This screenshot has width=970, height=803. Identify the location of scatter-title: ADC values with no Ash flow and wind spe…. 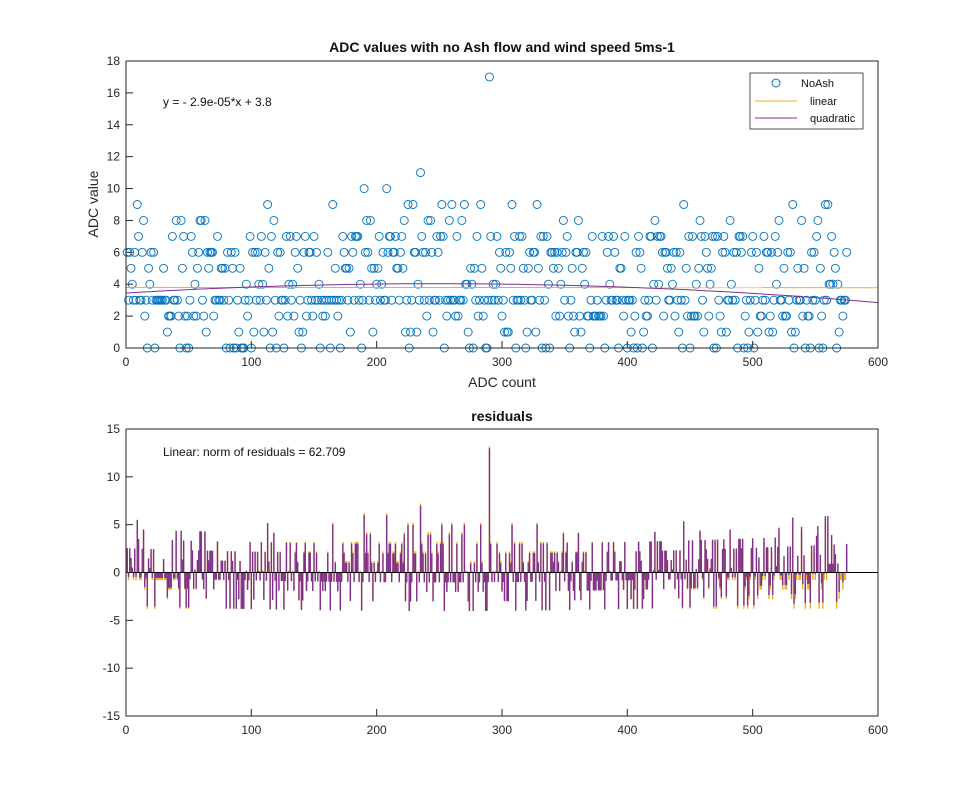
(502, 47).